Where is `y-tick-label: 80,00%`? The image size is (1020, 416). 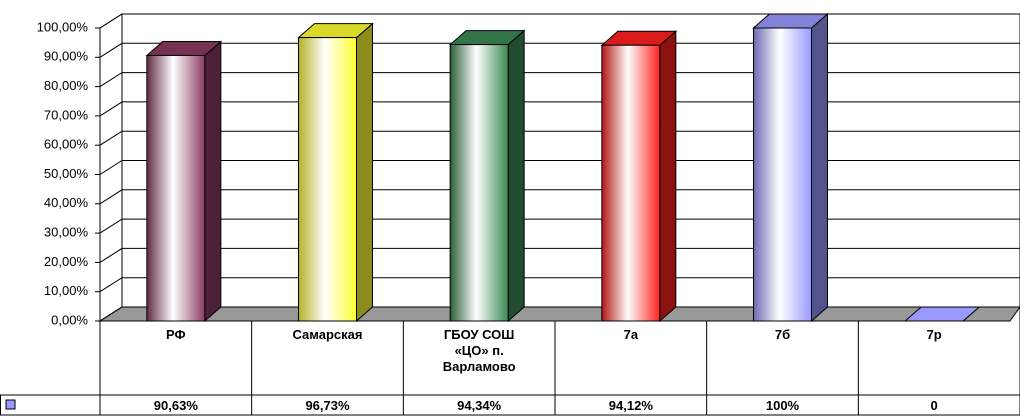 y-tick-label: 80,00% is located at coordinates (66, 85).